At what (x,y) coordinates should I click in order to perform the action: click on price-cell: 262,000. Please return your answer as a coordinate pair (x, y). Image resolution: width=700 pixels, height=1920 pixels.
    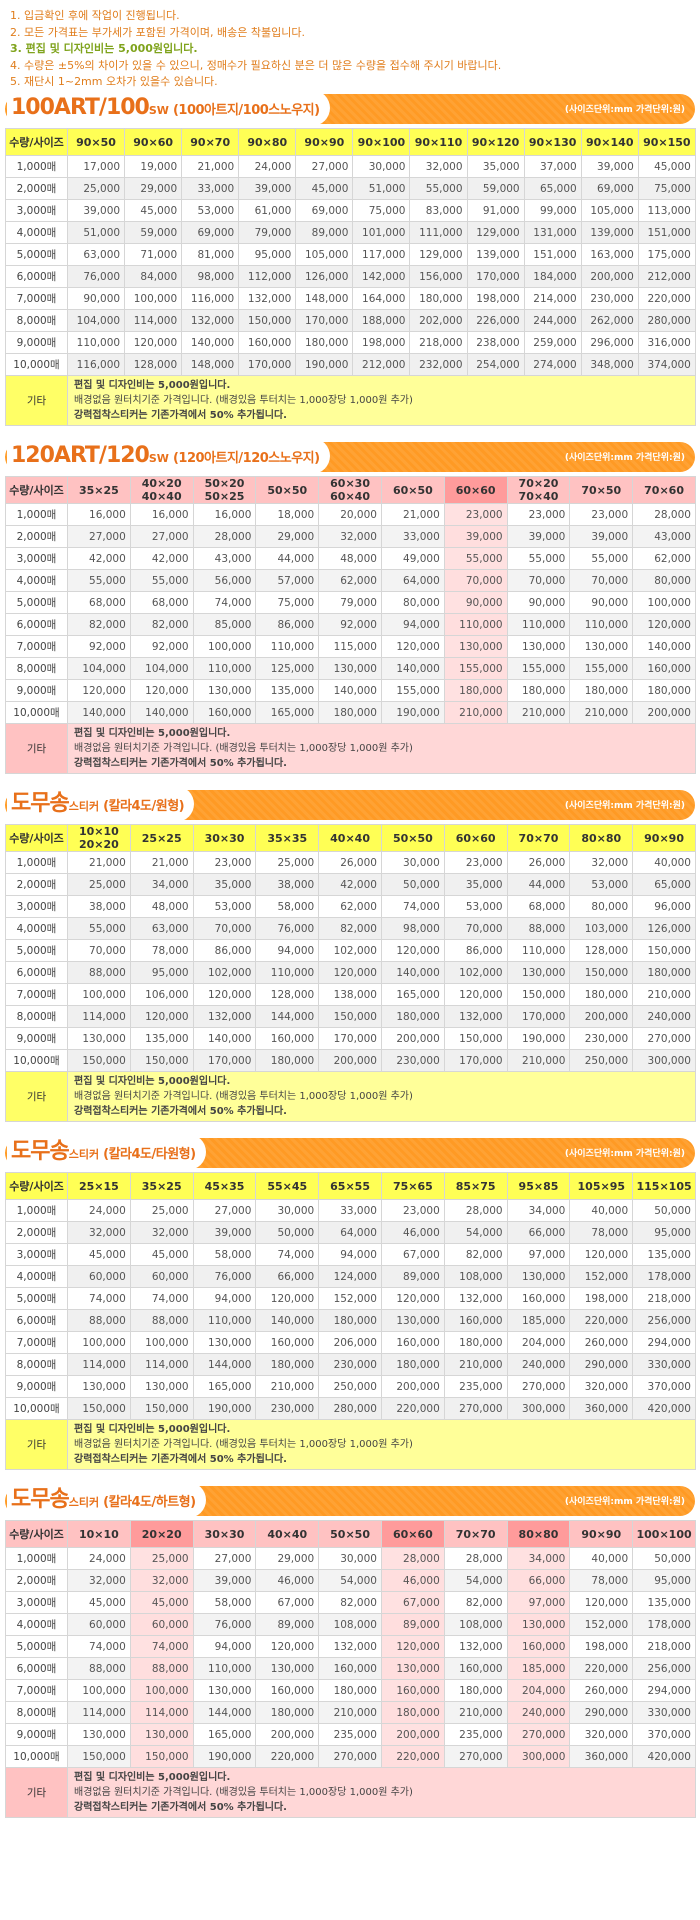
    Looking at the image, I should click on (609, 320).